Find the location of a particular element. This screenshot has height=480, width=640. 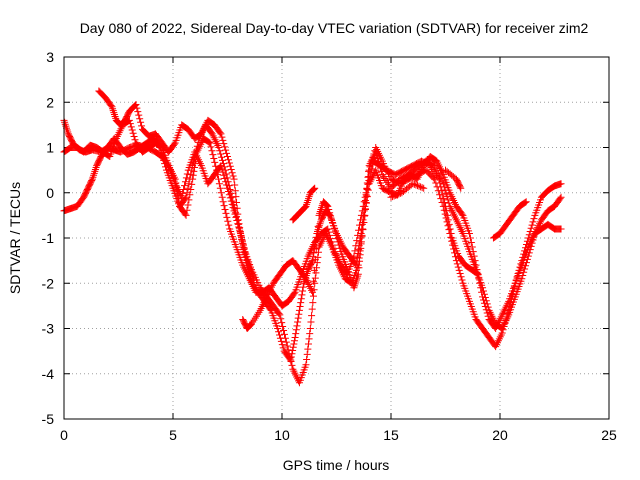

x-tick-label: 25 is located at coordinates (609, 435).